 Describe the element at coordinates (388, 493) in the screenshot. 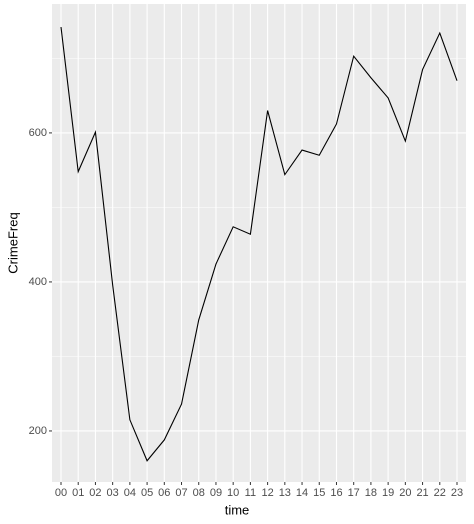

I see `x-tick-label: 19` at that location.